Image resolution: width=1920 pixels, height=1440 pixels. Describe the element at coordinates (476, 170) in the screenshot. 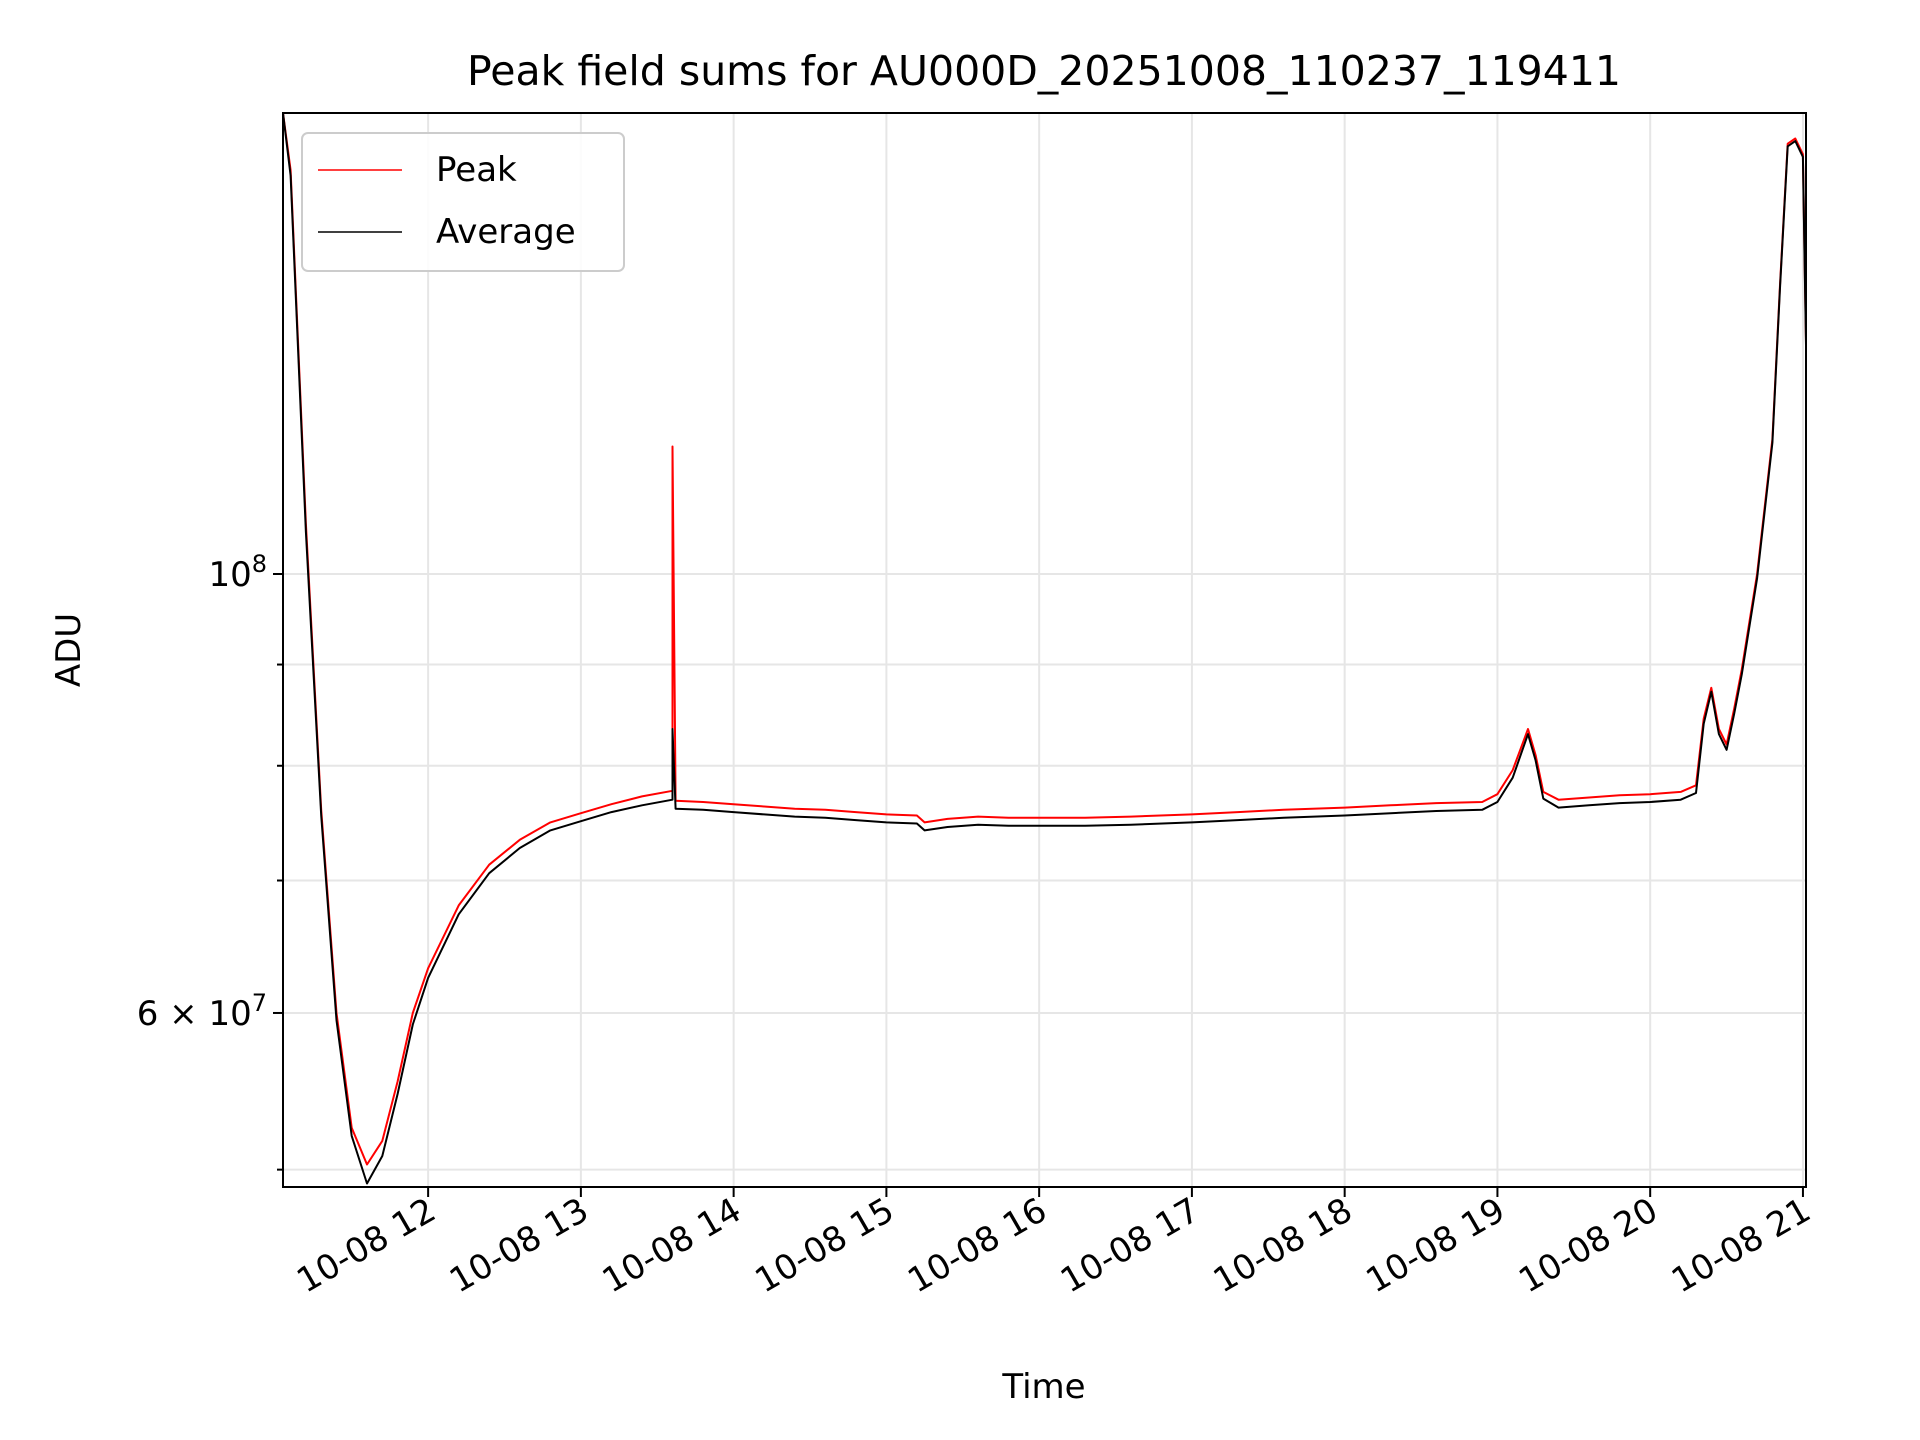

I see `legend-label-peak: Peak` at that location.